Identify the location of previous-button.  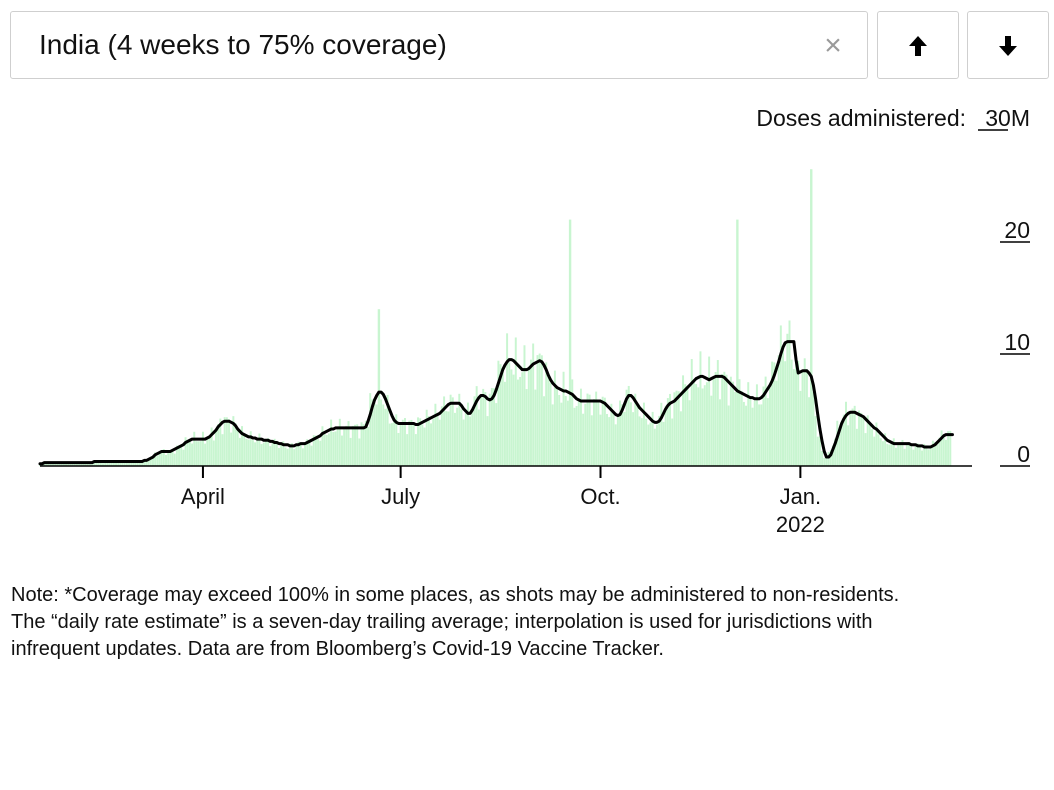
(918, 45).